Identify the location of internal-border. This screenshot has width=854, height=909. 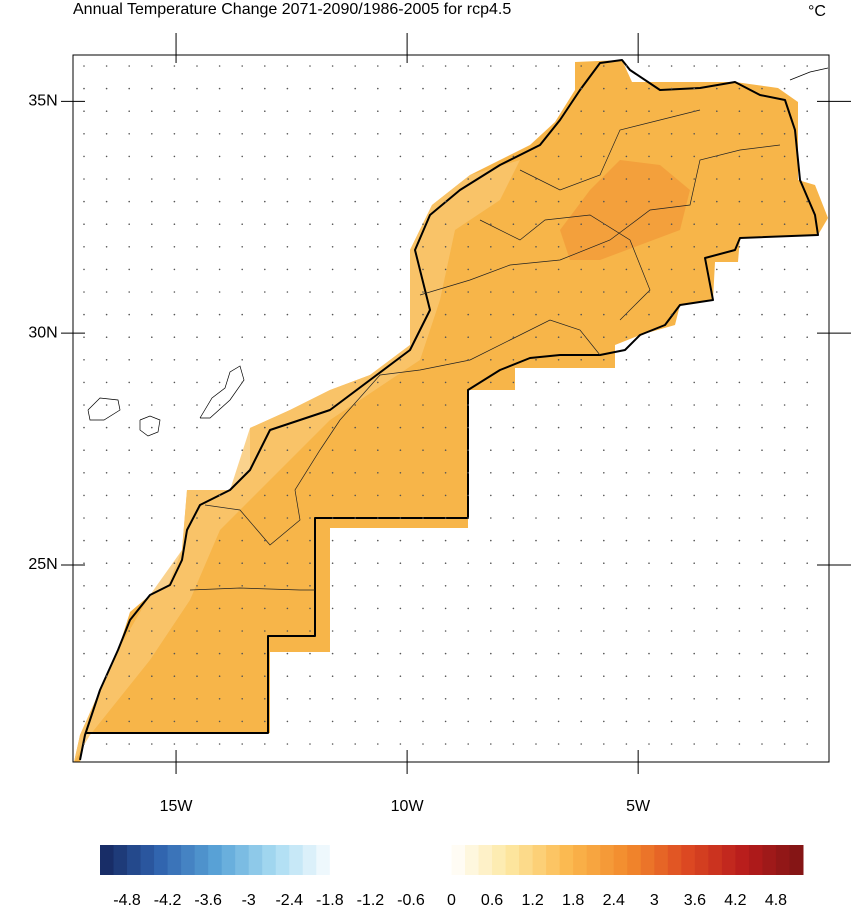
(600, 220).